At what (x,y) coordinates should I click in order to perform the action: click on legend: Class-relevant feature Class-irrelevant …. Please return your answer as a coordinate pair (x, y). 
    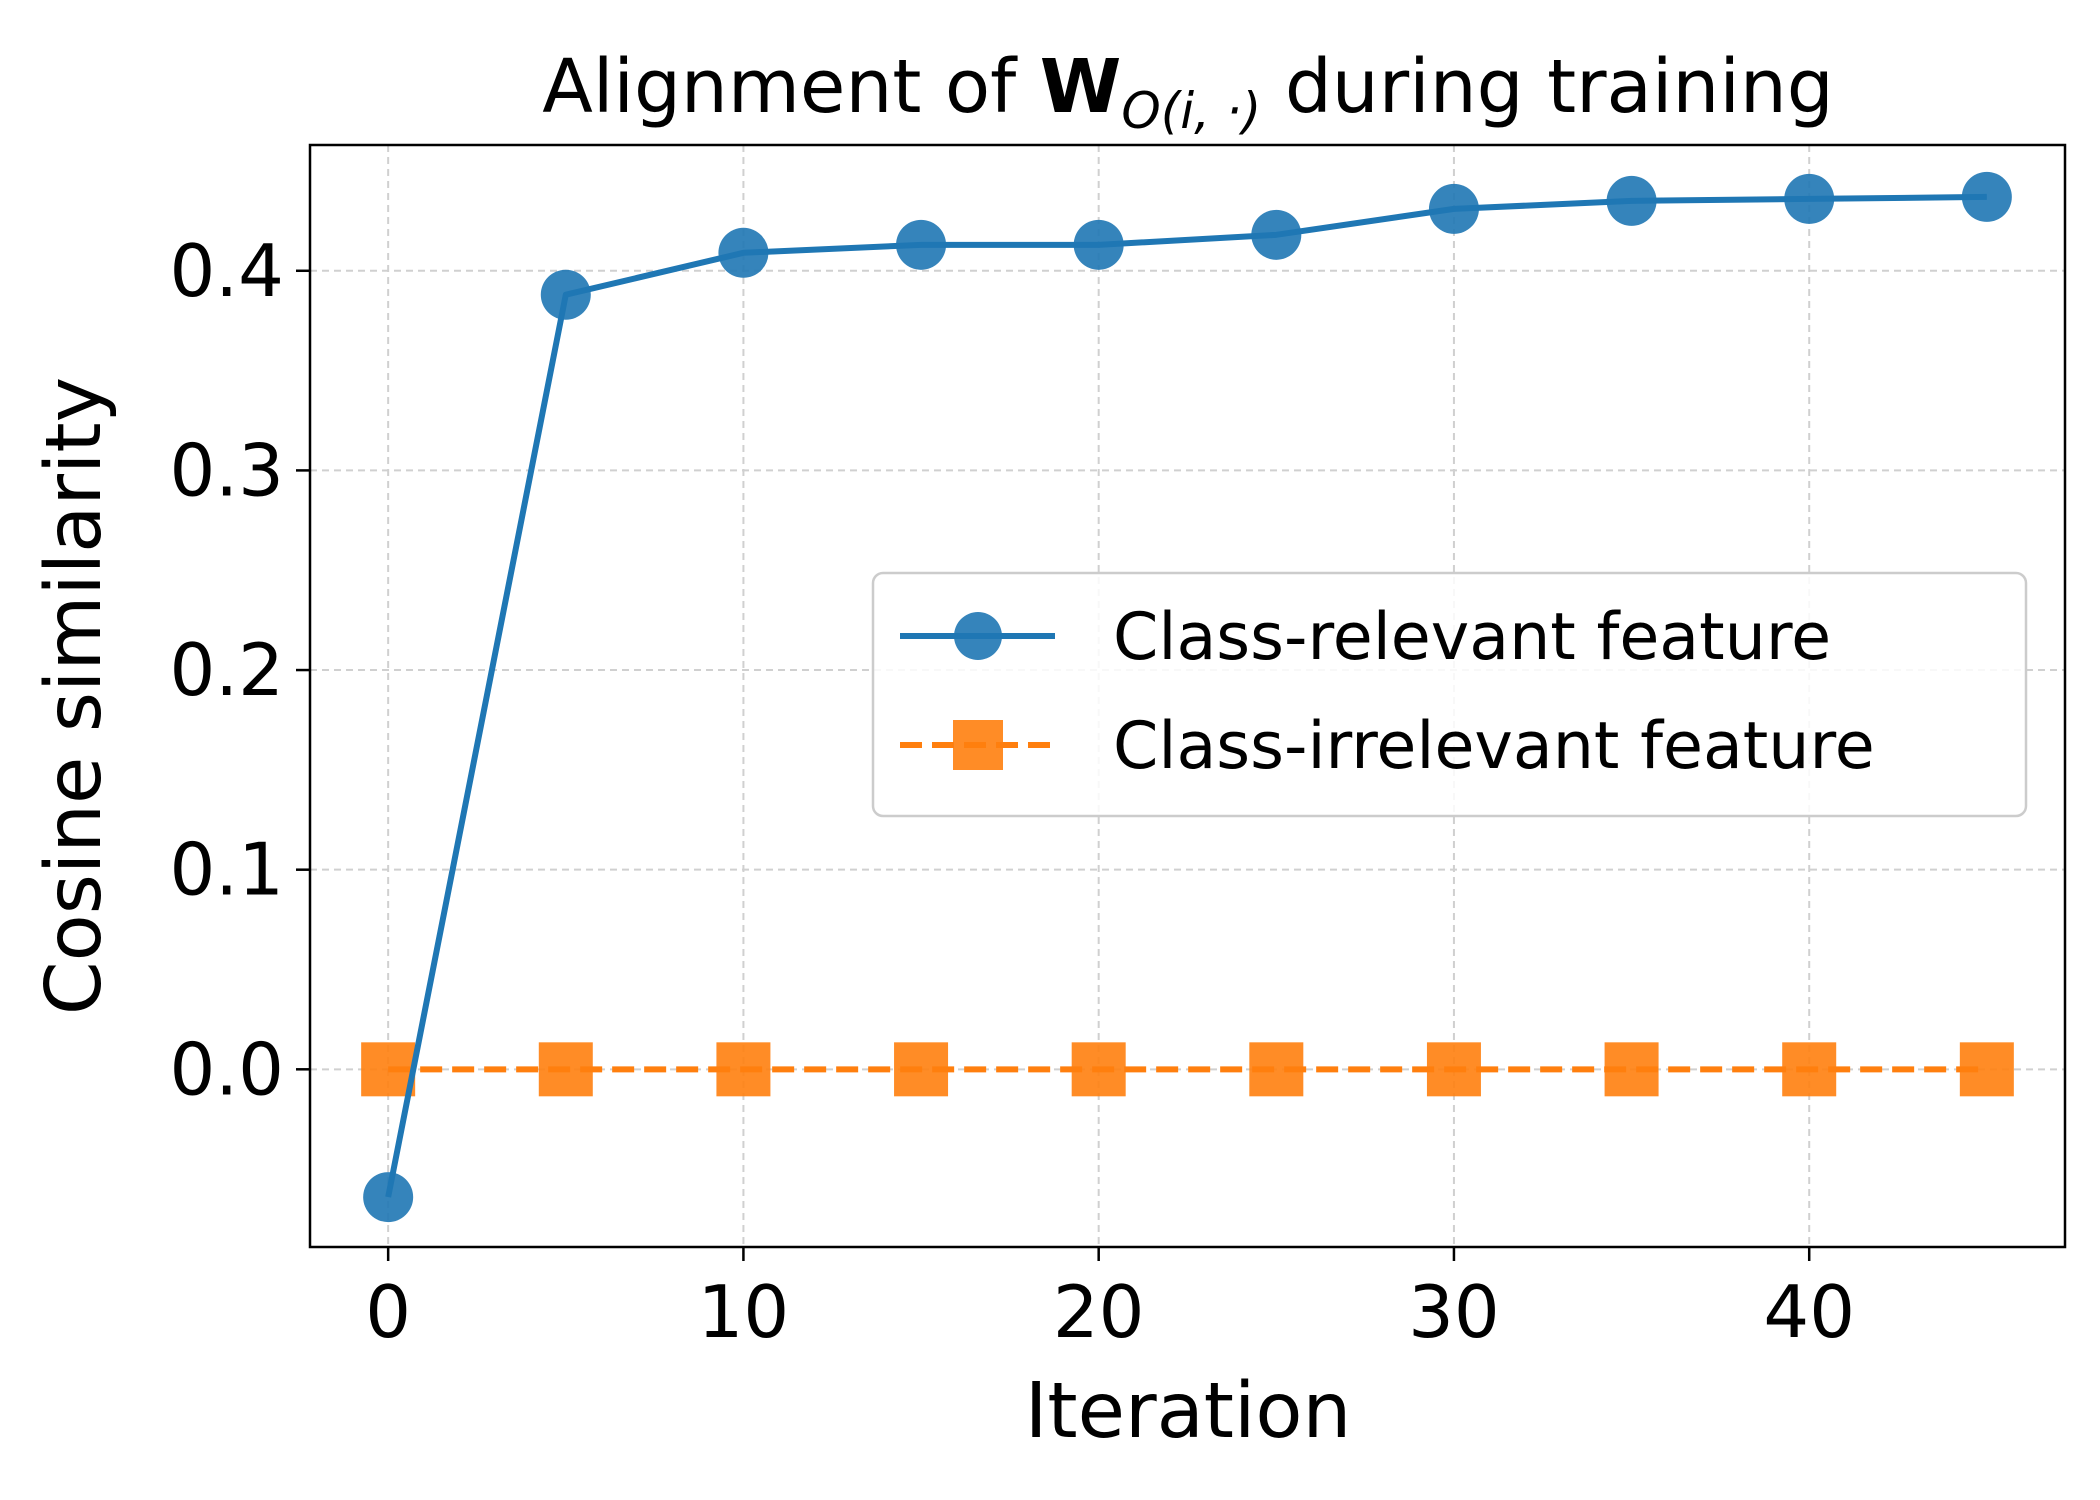
    Looking at the image, I should click on (1449, 694).